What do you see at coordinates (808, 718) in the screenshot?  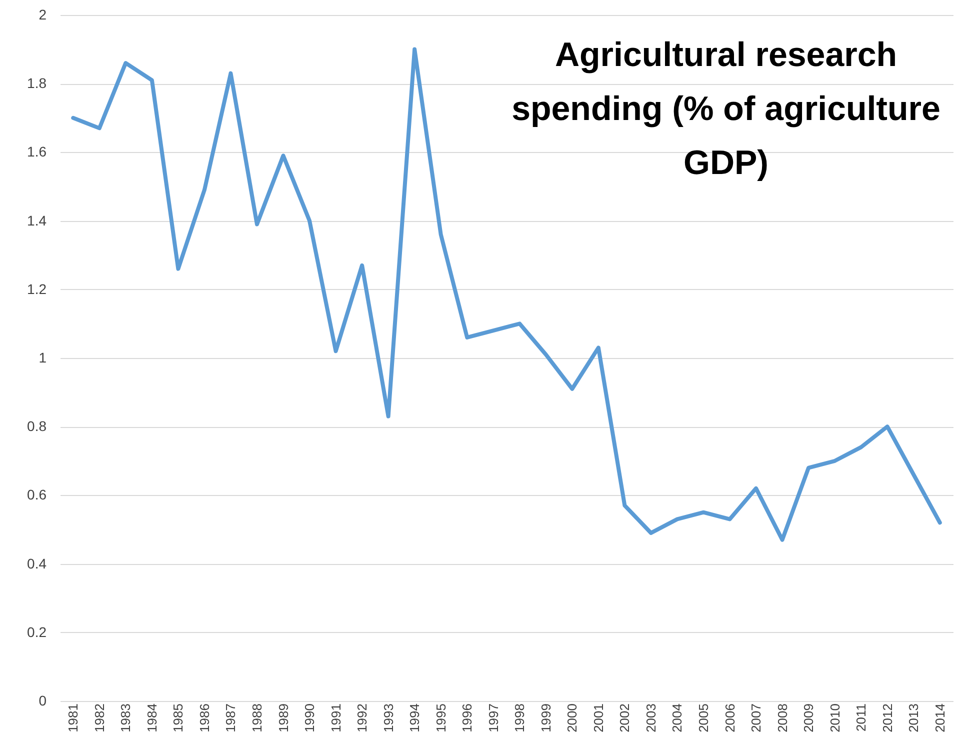 I see `x-tick-label: 2009` at bounding box center [808, 718].